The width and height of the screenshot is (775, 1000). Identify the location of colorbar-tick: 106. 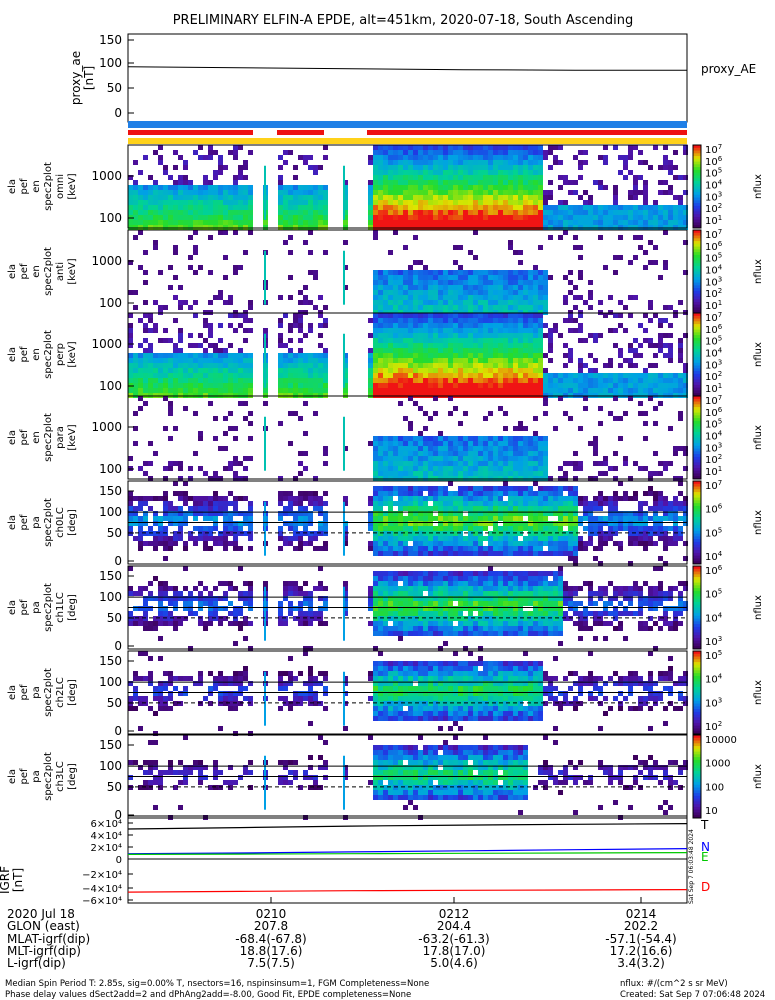
(714, 509).